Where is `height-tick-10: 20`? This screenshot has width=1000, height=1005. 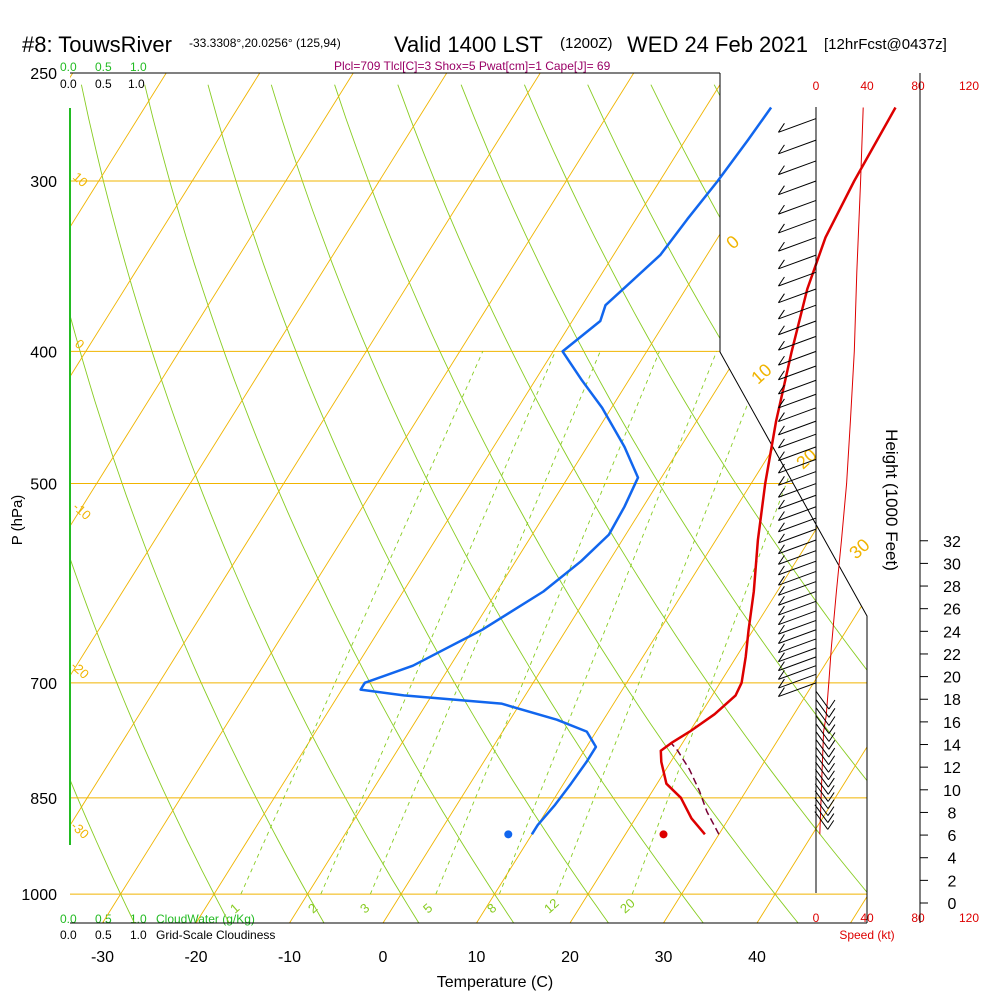 height-tick-10: 20 is located at coordinates (952, 678).